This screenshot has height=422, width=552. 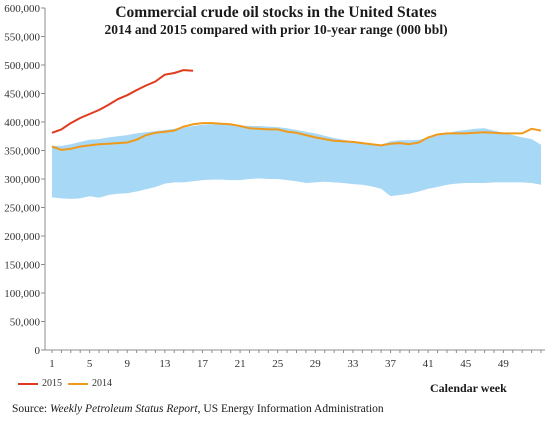 What do you see at coordinates (22, 237) in the screenshot?
I see `y-tick-label: 200,000` at bounding box center [22, 237].